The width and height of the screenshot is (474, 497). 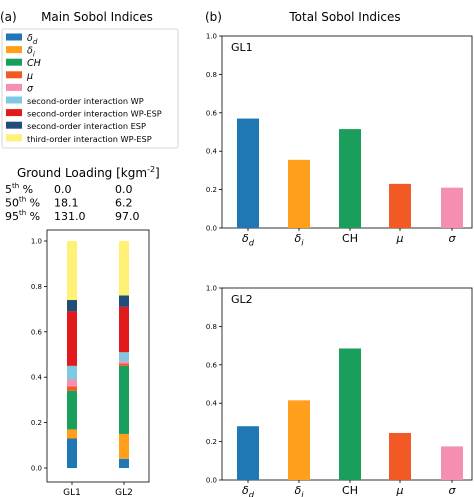 I want to click on chart-a-frame, so click(x=98, y=356).